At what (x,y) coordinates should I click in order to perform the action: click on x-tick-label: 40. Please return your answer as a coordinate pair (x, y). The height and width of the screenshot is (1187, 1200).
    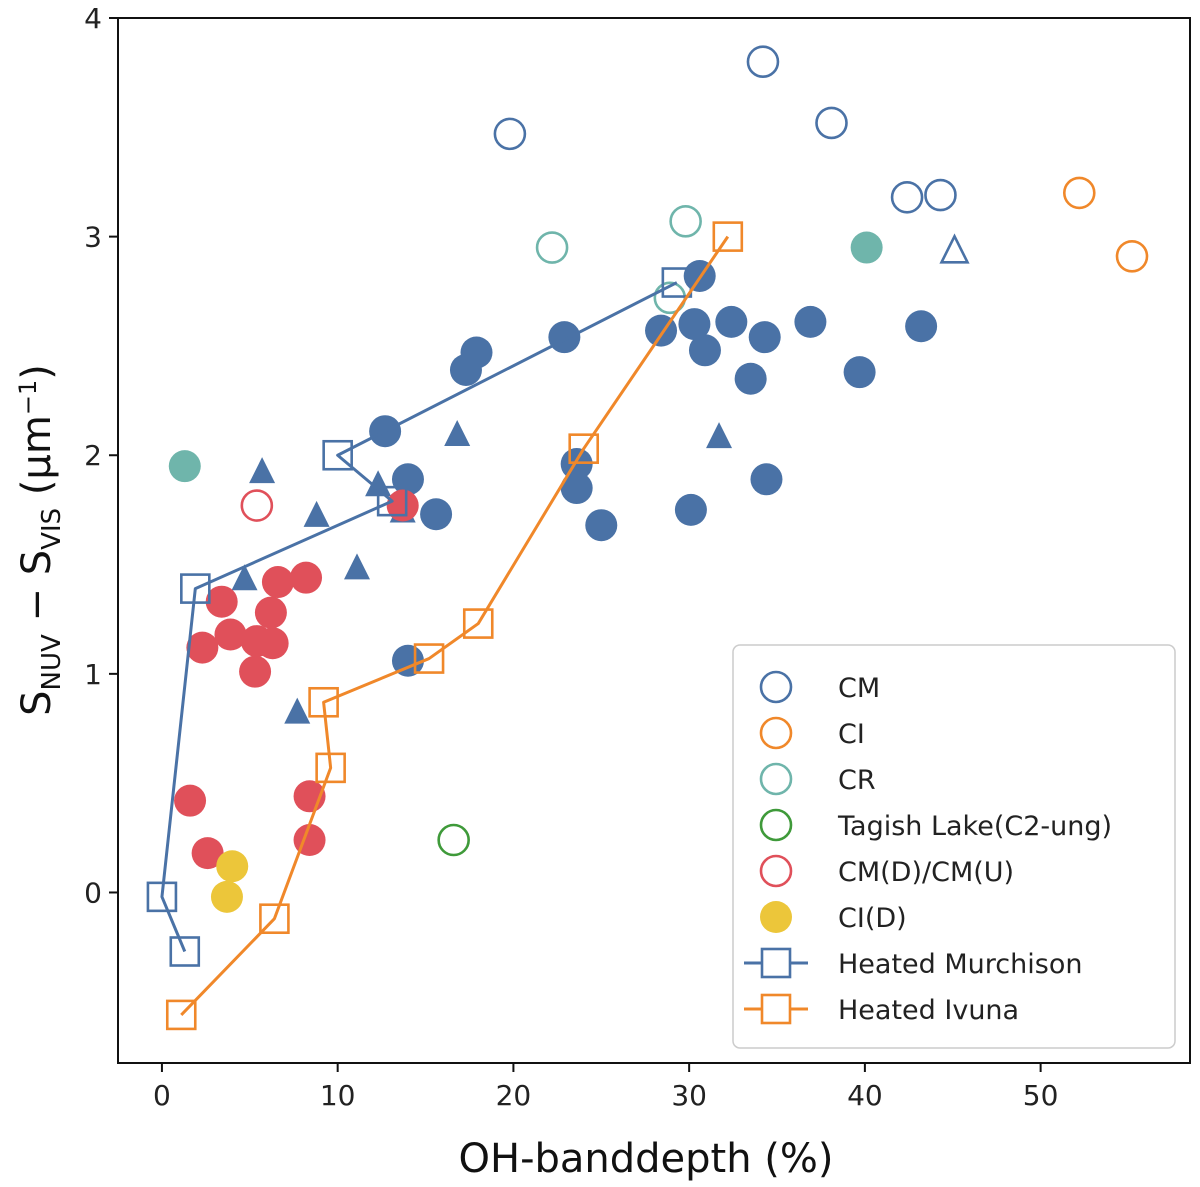
    Looking at the image, I should click on (865, 1095).